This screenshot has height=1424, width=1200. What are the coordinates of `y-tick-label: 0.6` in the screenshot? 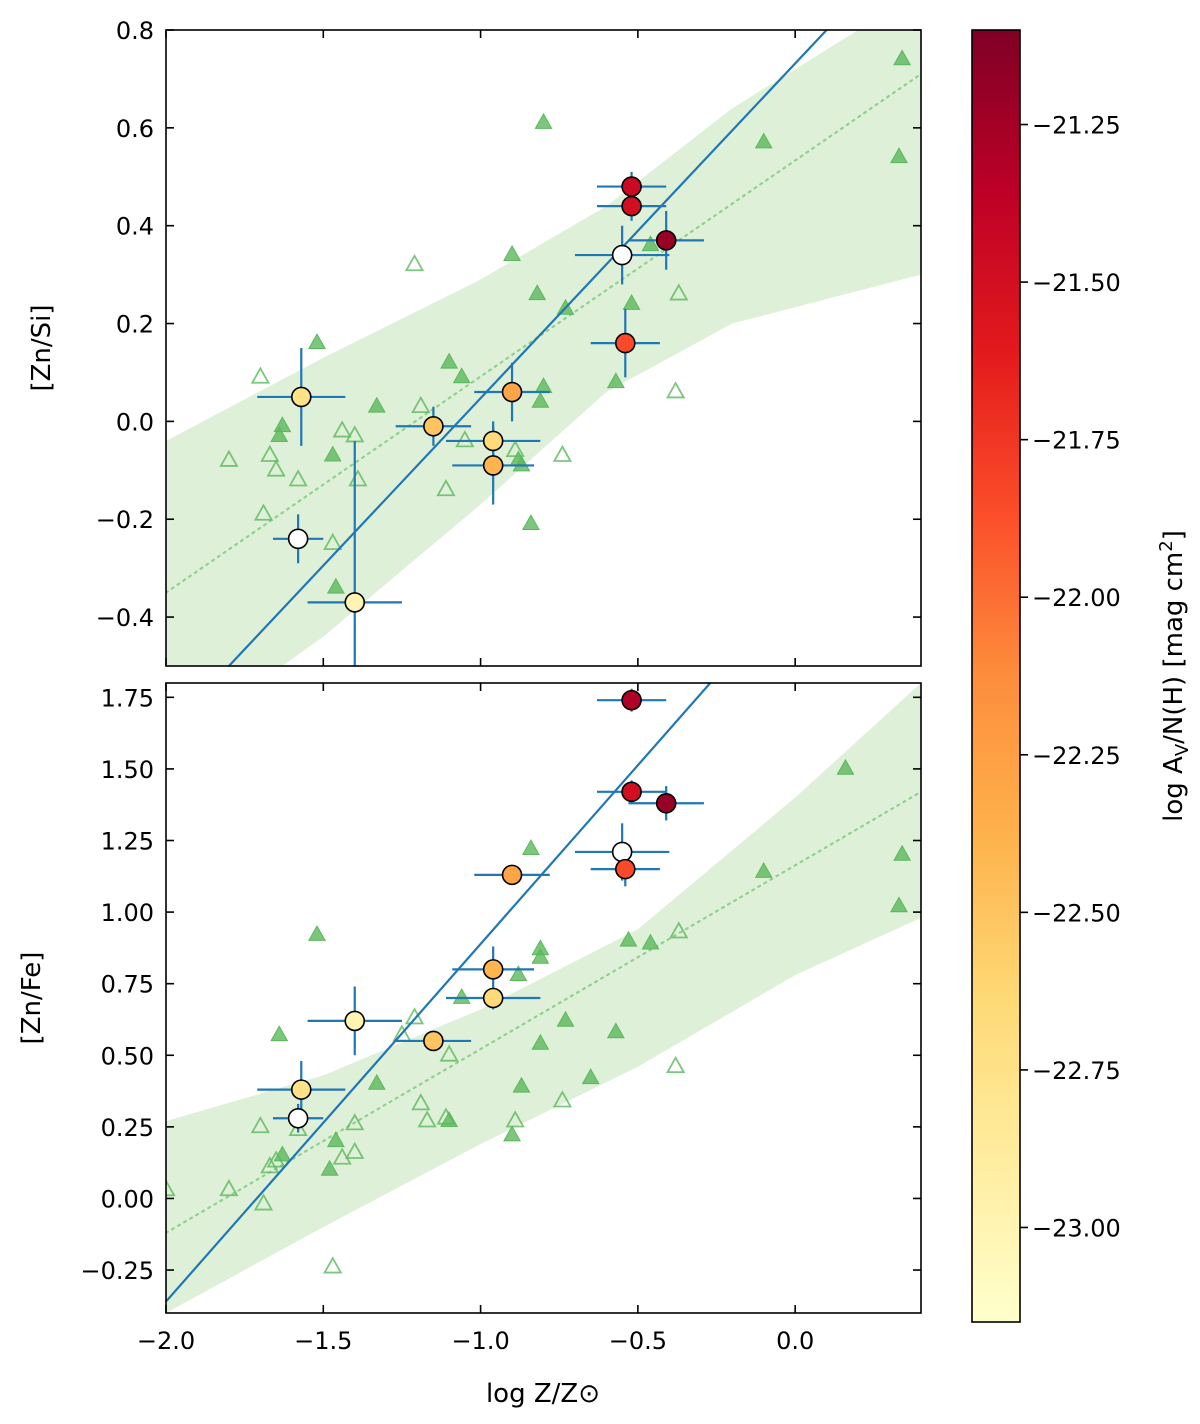 It's located at (135, 129).